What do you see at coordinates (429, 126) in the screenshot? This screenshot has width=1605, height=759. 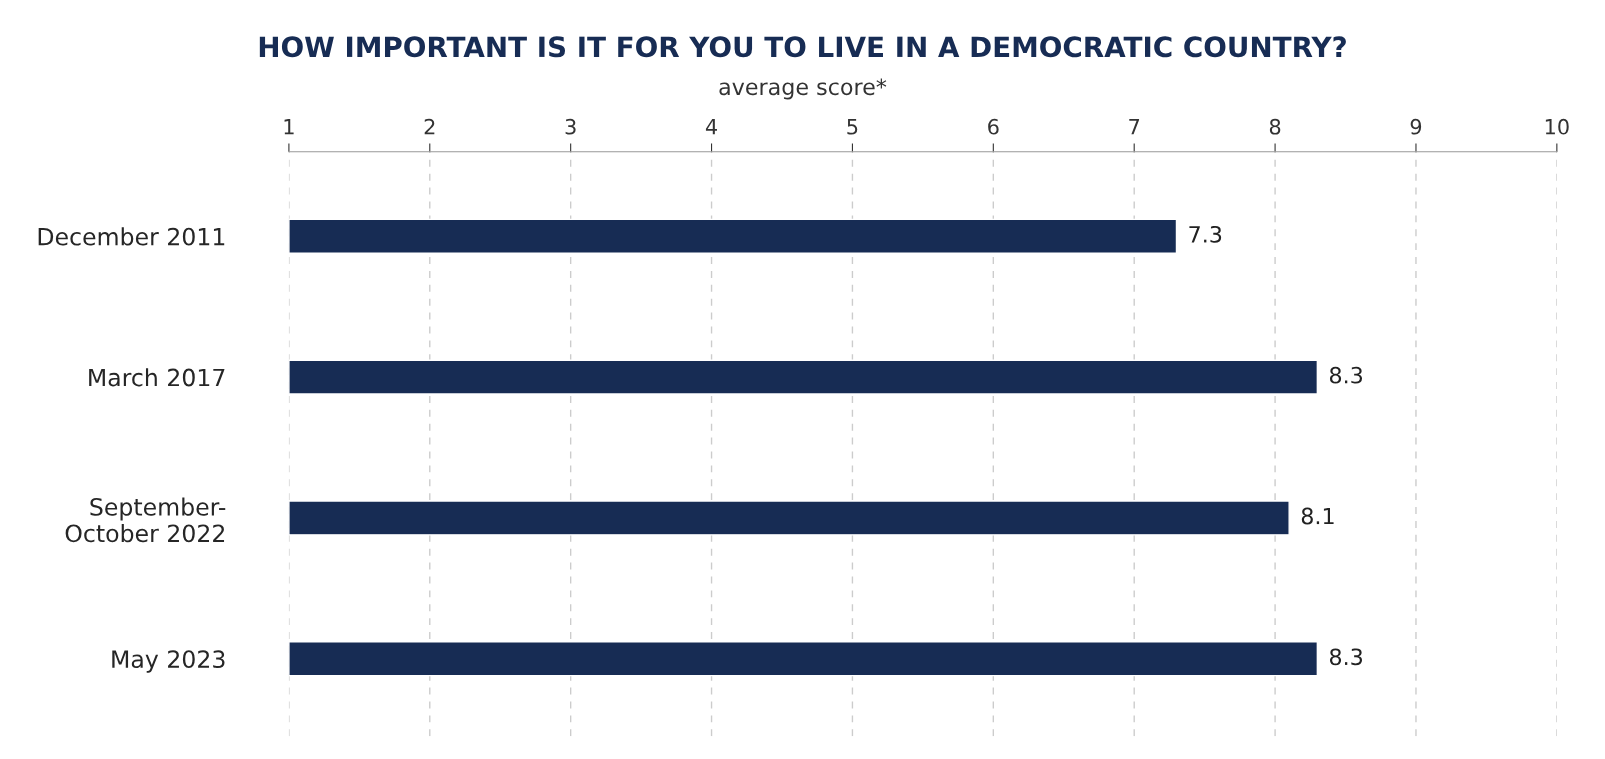 I see `x-tick-label: 2` at bounding box center [429, 126].